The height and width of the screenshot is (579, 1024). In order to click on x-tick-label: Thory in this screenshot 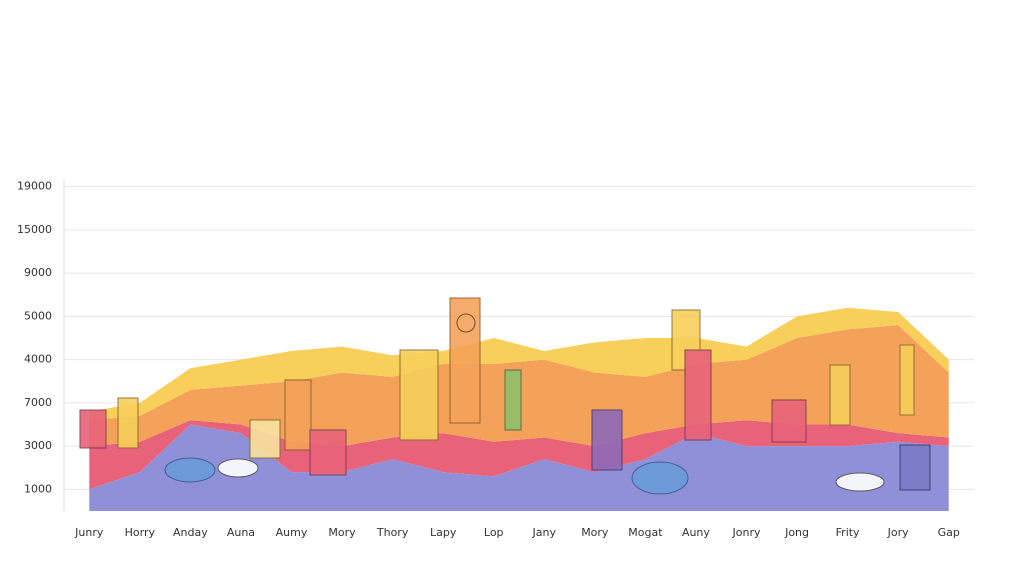, I will do `click(392, 532)`.